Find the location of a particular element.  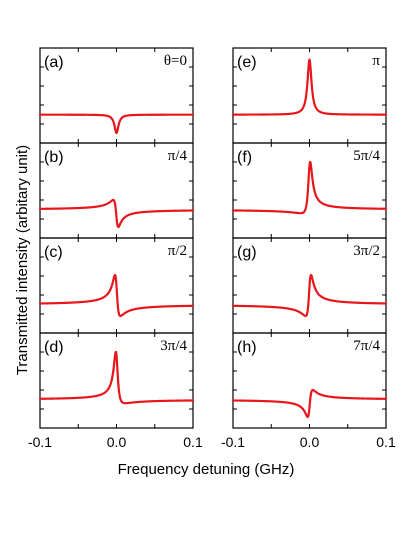

panel-label: (b) is located at coordinates (54, 157).